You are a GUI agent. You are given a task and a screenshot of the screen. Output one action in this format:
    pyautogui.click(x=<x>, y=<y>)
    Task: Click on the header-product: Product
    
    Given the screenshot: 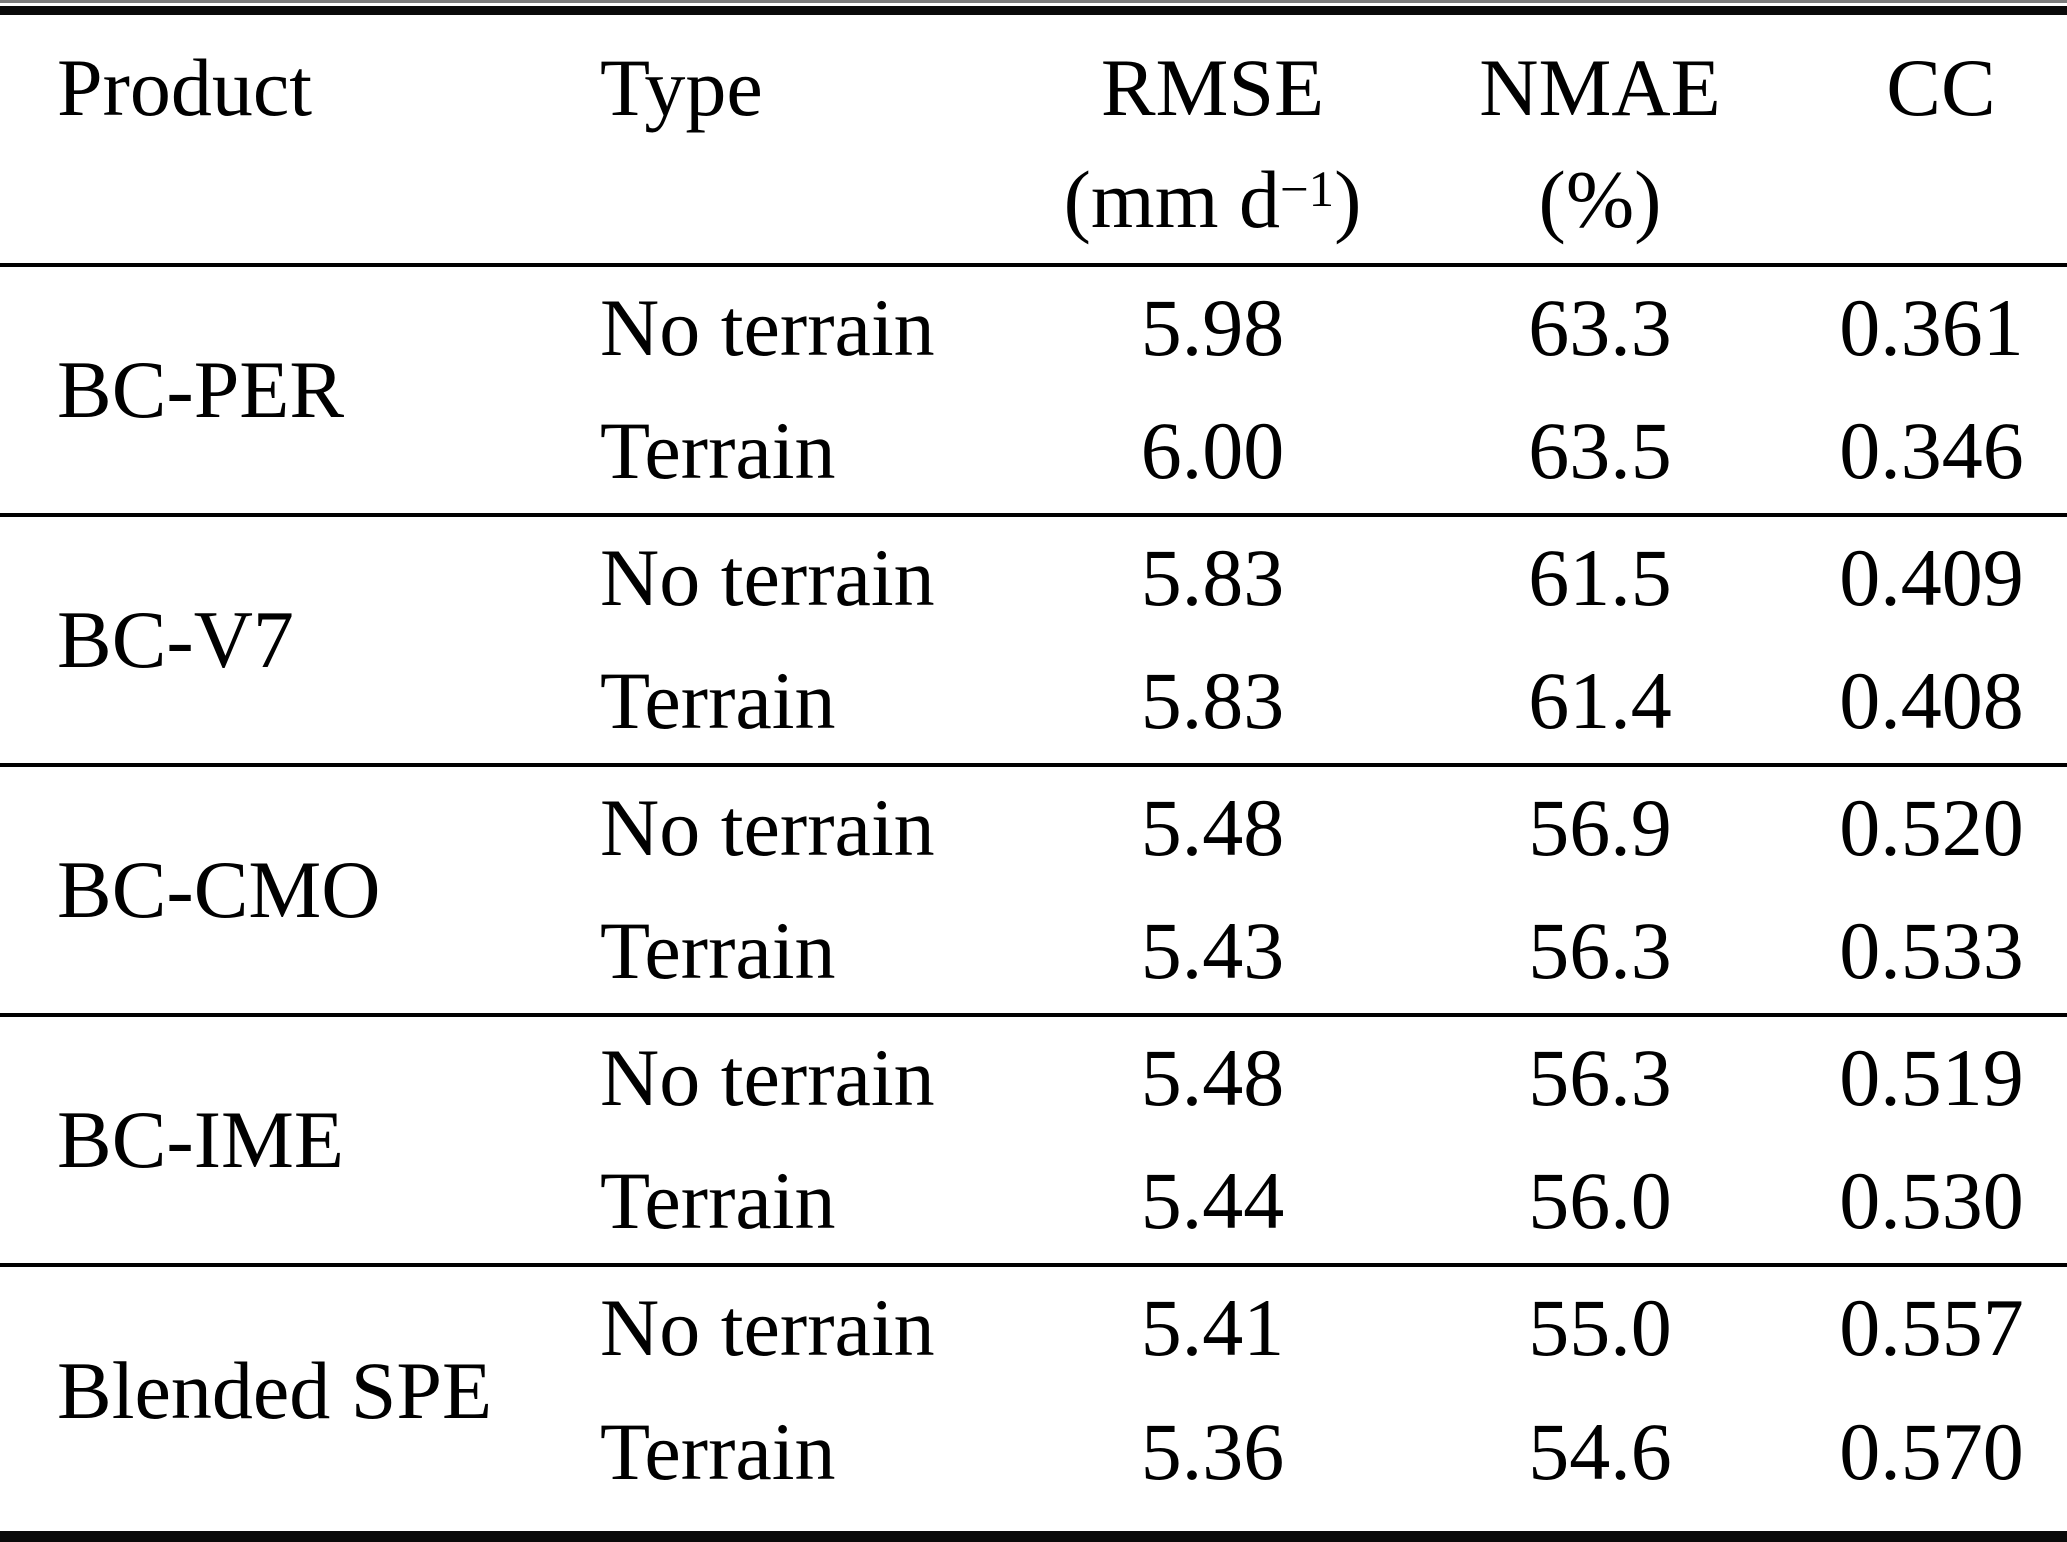 What is the action you would take?
    pyautogui.click(x=285, y=141)
    